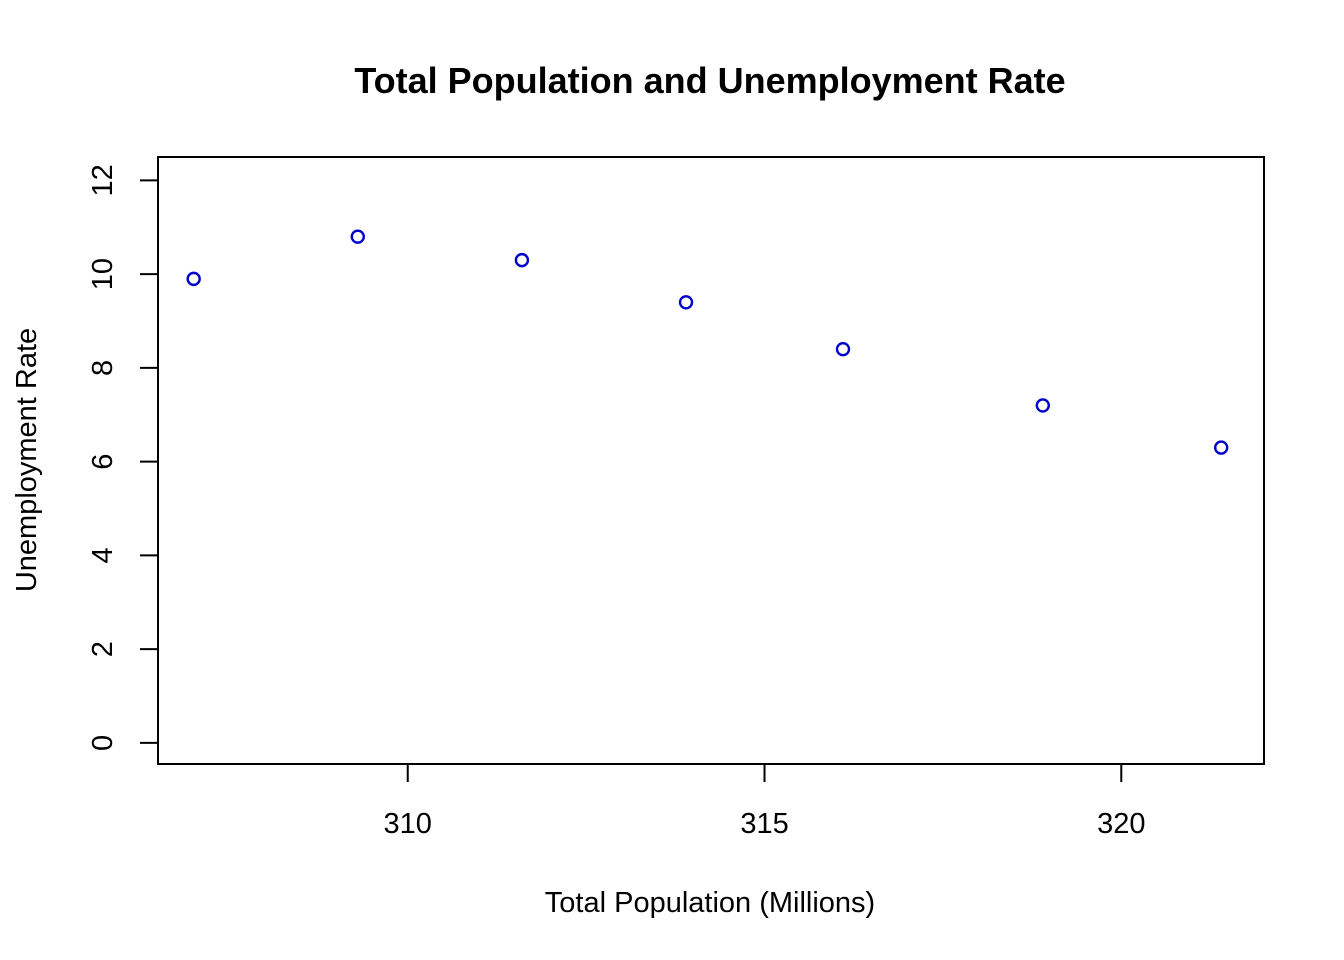 The height and width of the screenshot is (960, 1344). What do you see at coordinates (103, 743) in the screenshot?
I see `y-tick-label: 0` at bounding box center [103, 743].